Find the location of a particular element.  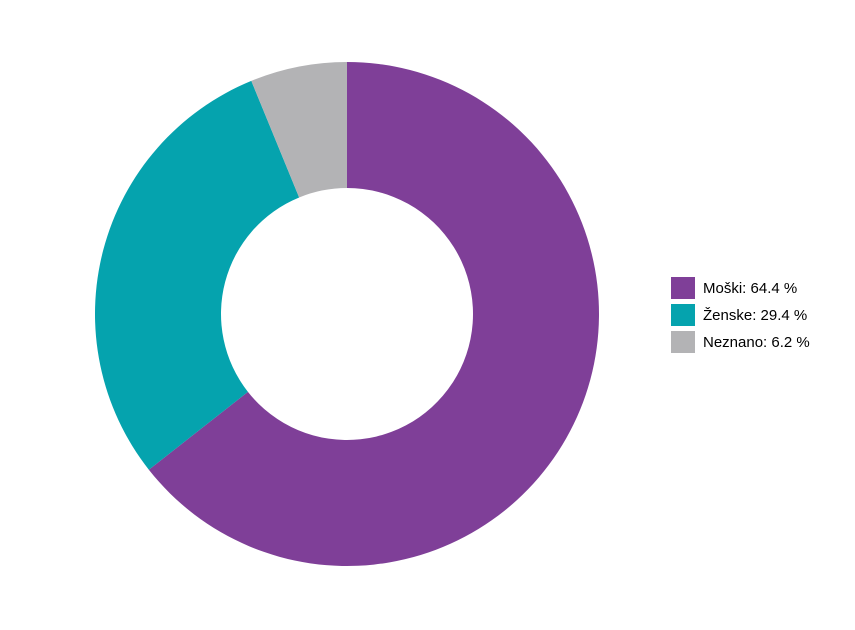

legend-label: Neznano: 6.2 % is located at coordinates (756, 342).